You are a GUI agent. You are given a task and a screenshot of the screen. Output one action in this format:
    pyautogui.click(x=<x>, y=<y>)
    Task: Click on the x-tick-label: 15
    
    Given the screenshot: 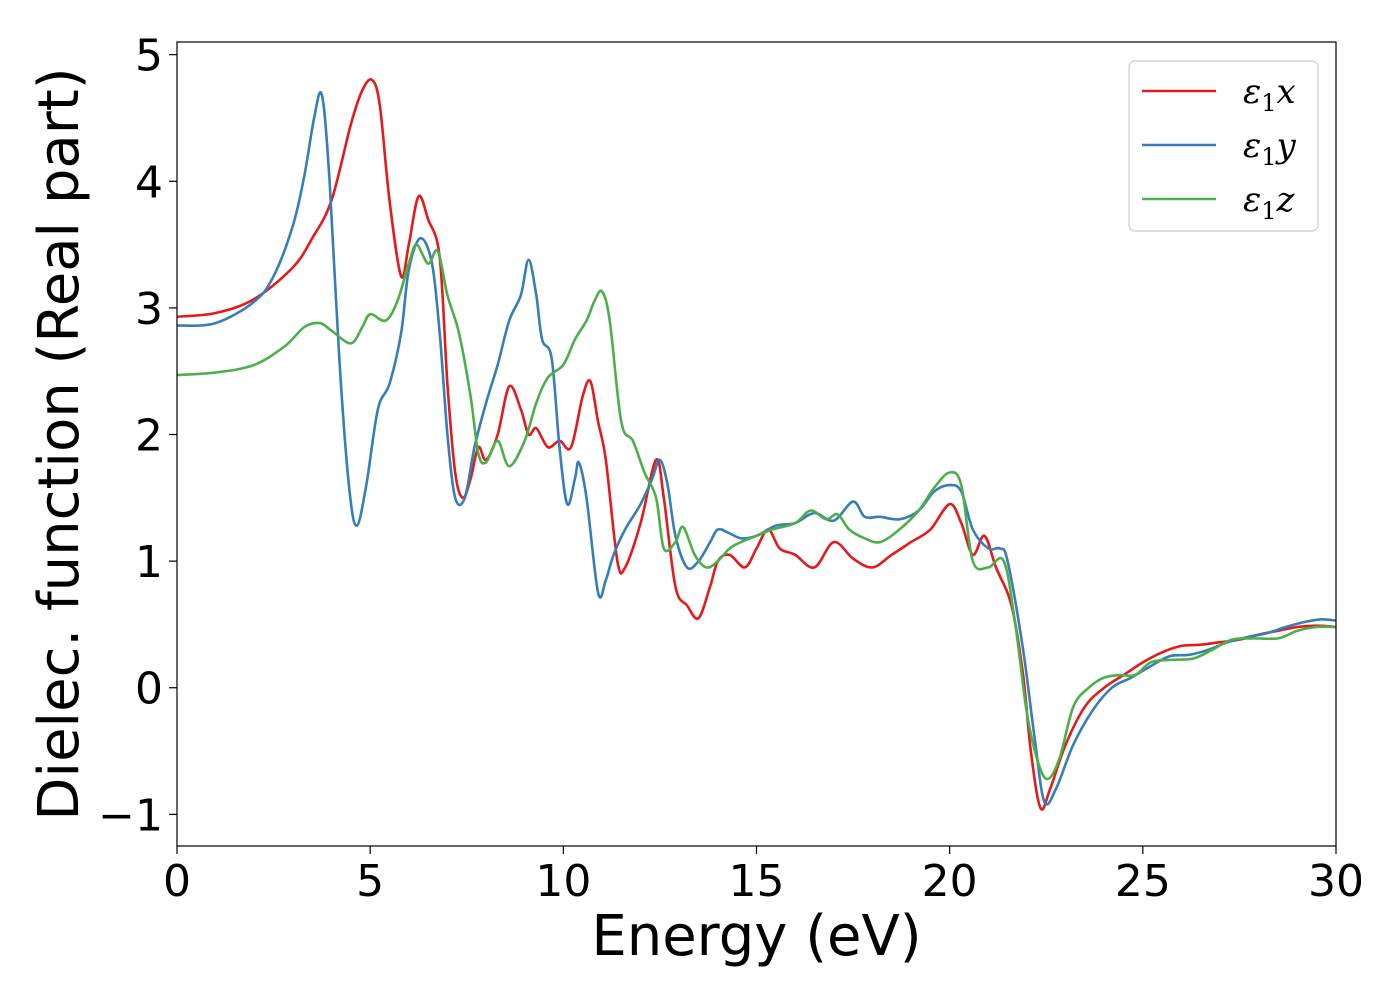 What is the action you would take?
    pyautogui.click(x=757, y=881)
    